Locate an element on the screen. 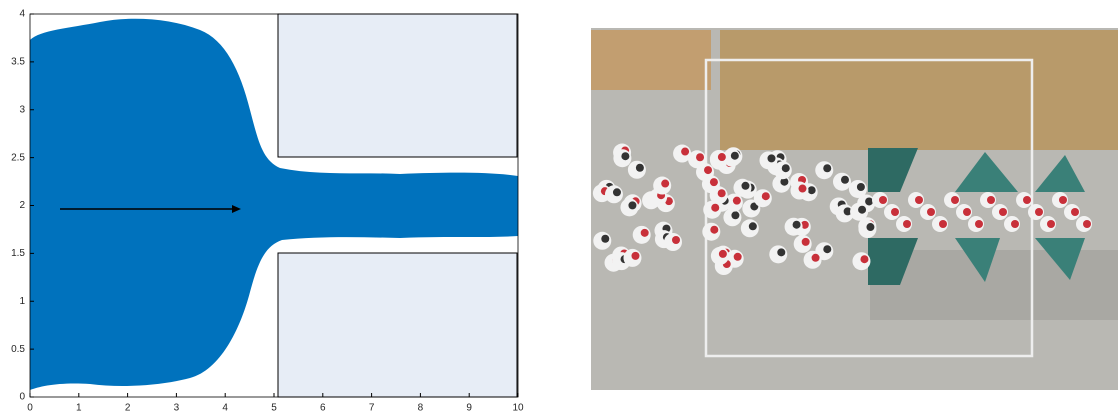  y-tick-label: 2.5 is located at coordinates (18, 157).